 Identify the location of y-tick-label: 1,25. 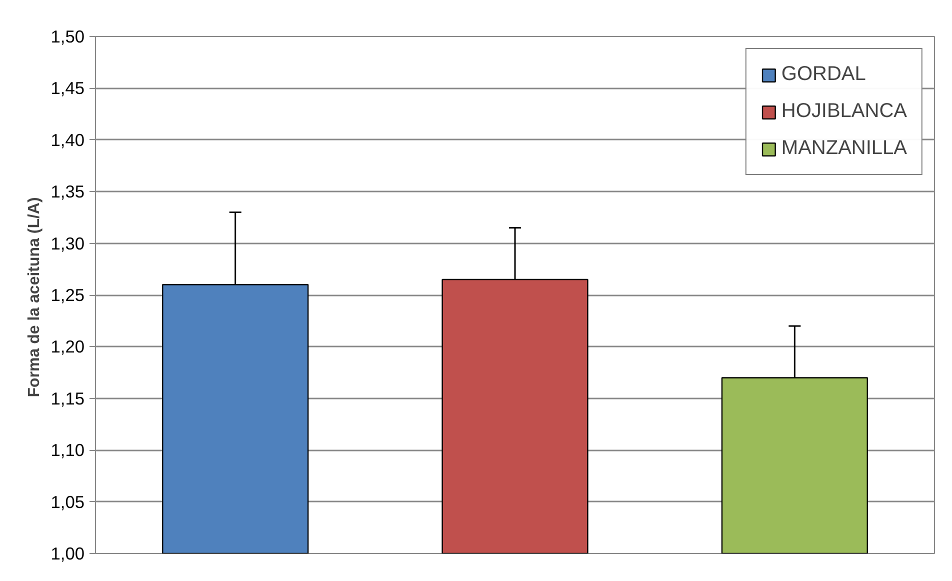
(67, 295).